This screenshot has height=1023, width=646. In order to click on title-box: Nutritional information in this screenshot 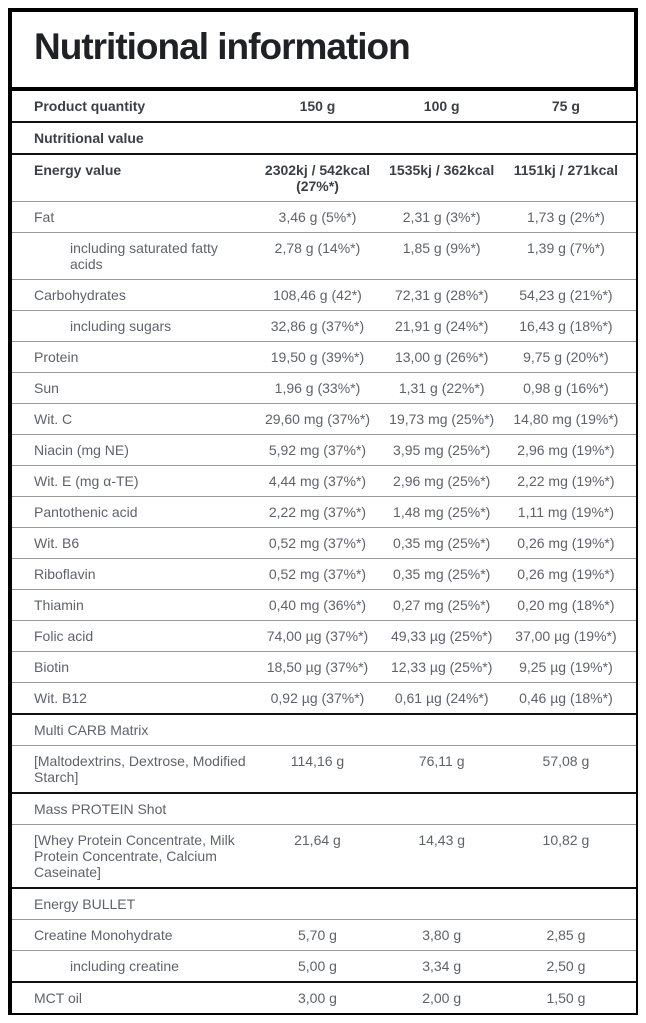, I will do `click(323, 49)`.